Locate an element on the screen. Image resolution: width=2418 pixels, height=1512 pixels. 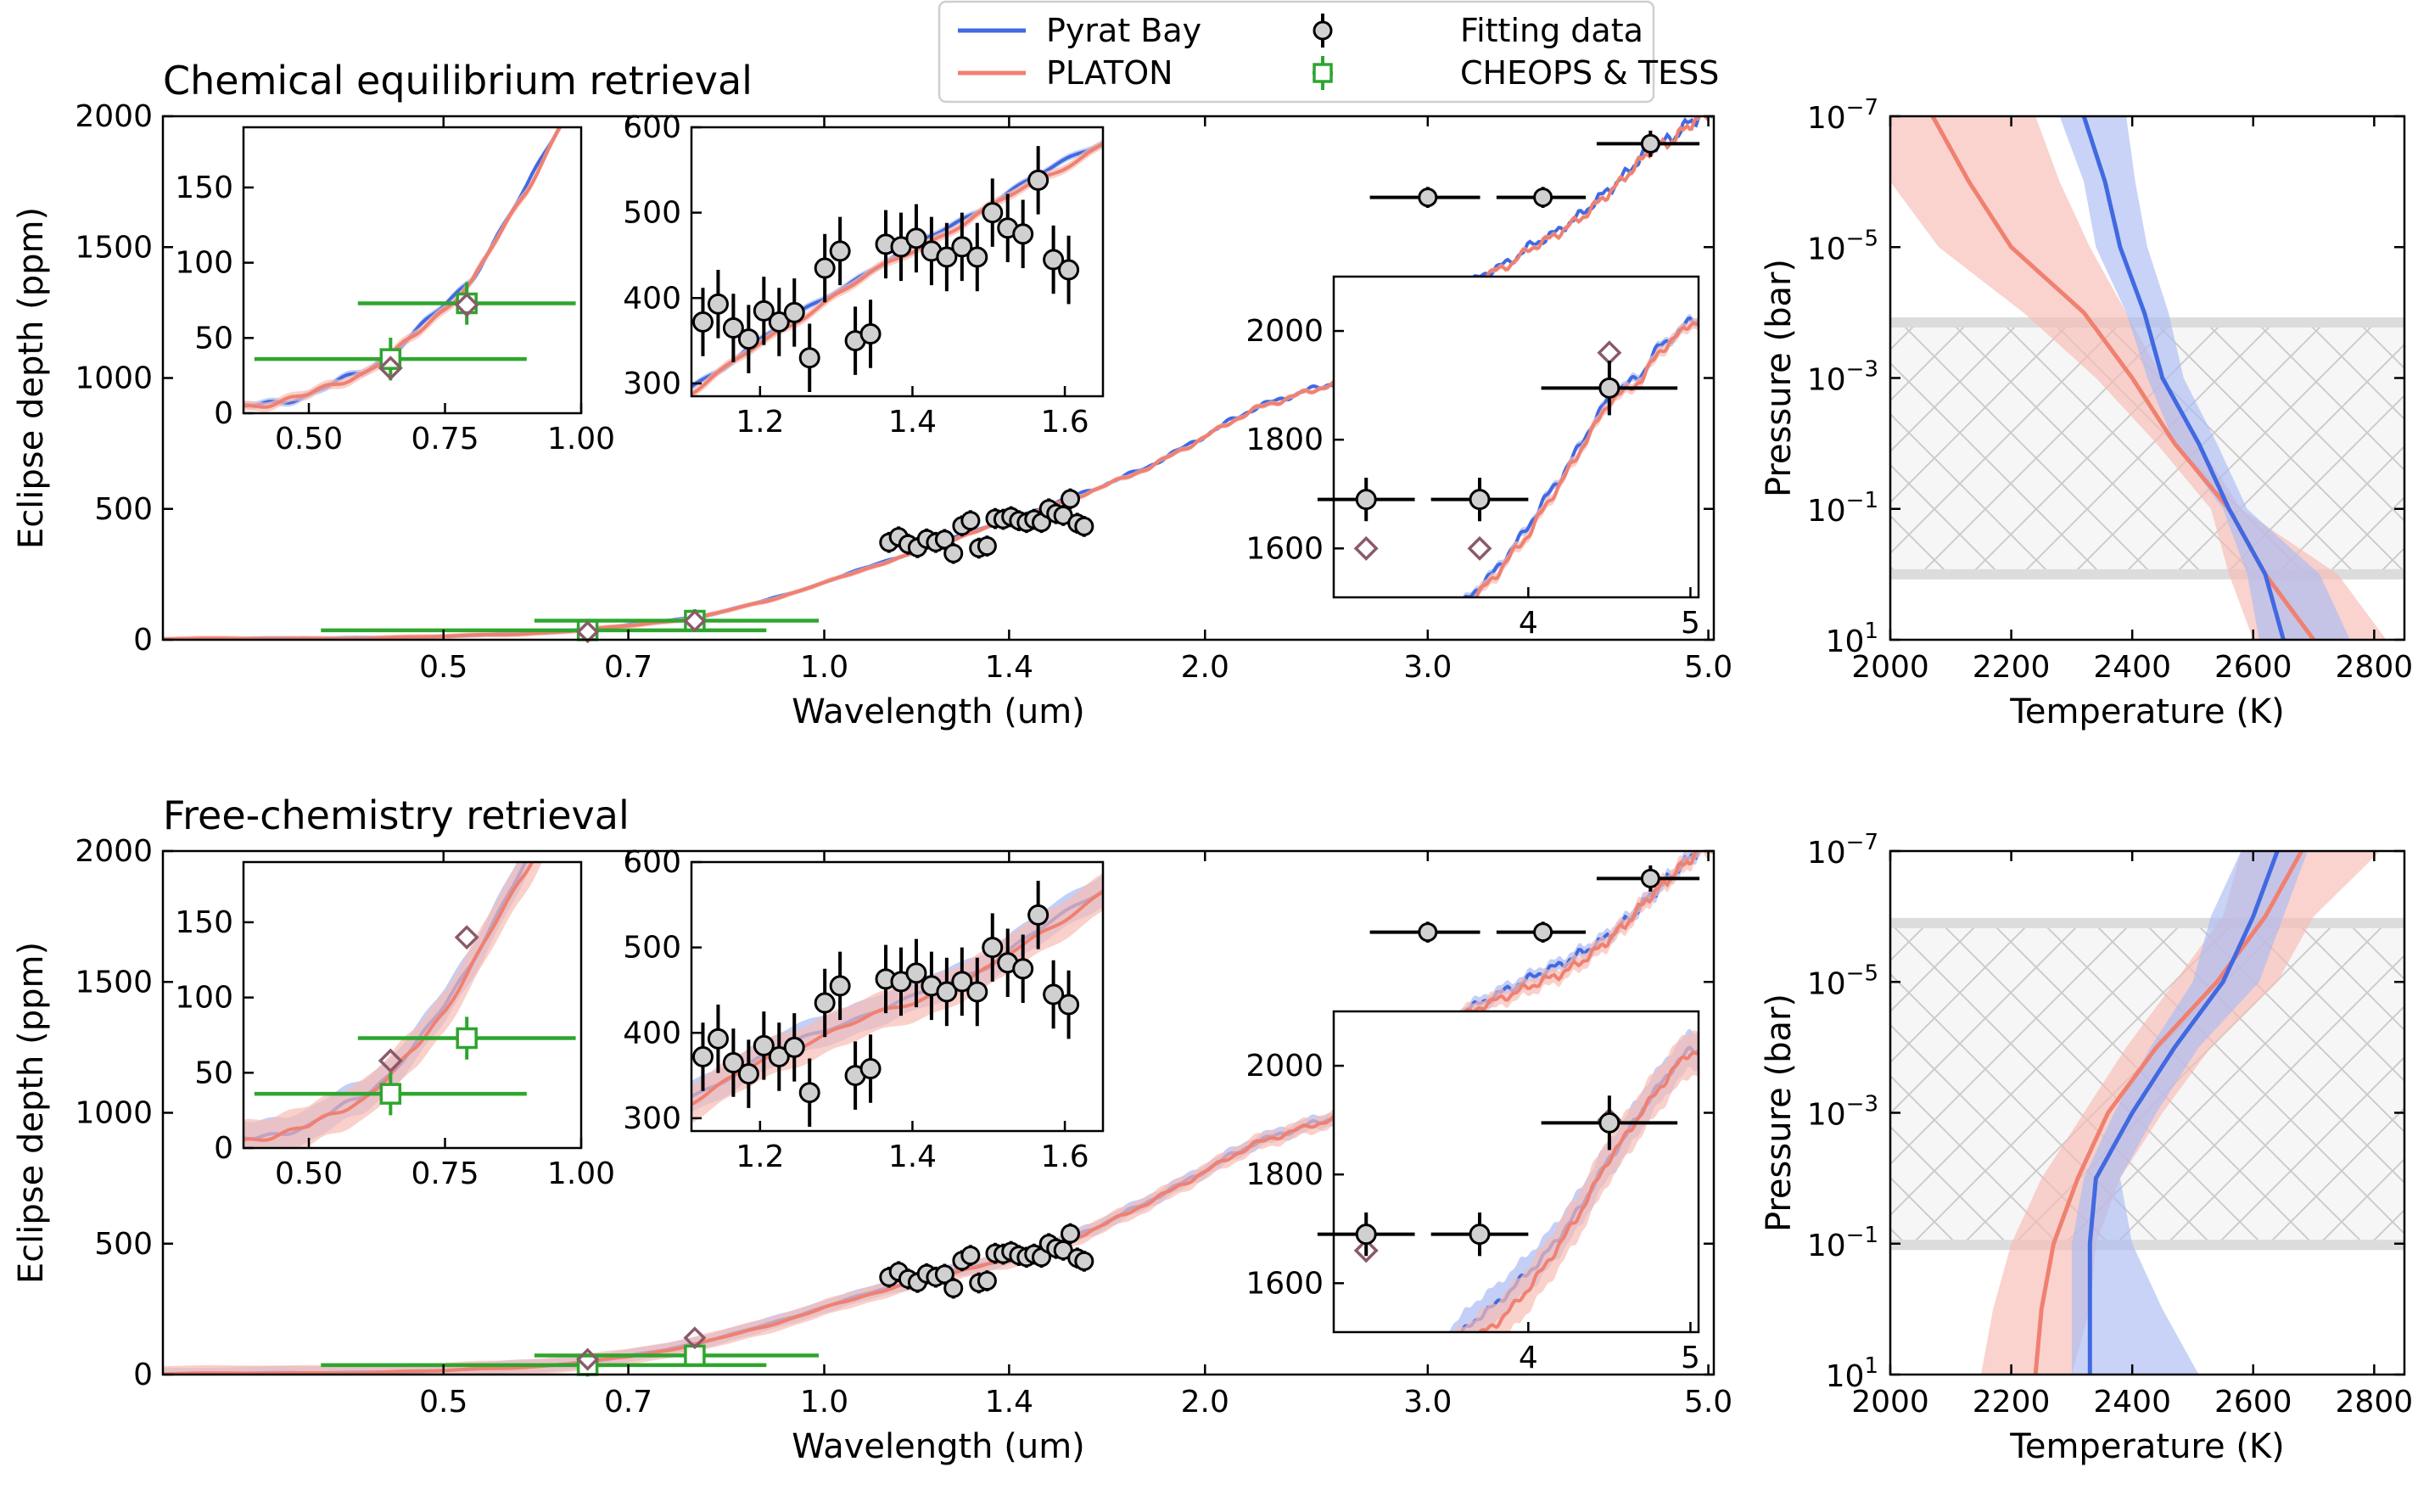
legend-label: Pyrat Bay is located at coordinates (1123, 30).